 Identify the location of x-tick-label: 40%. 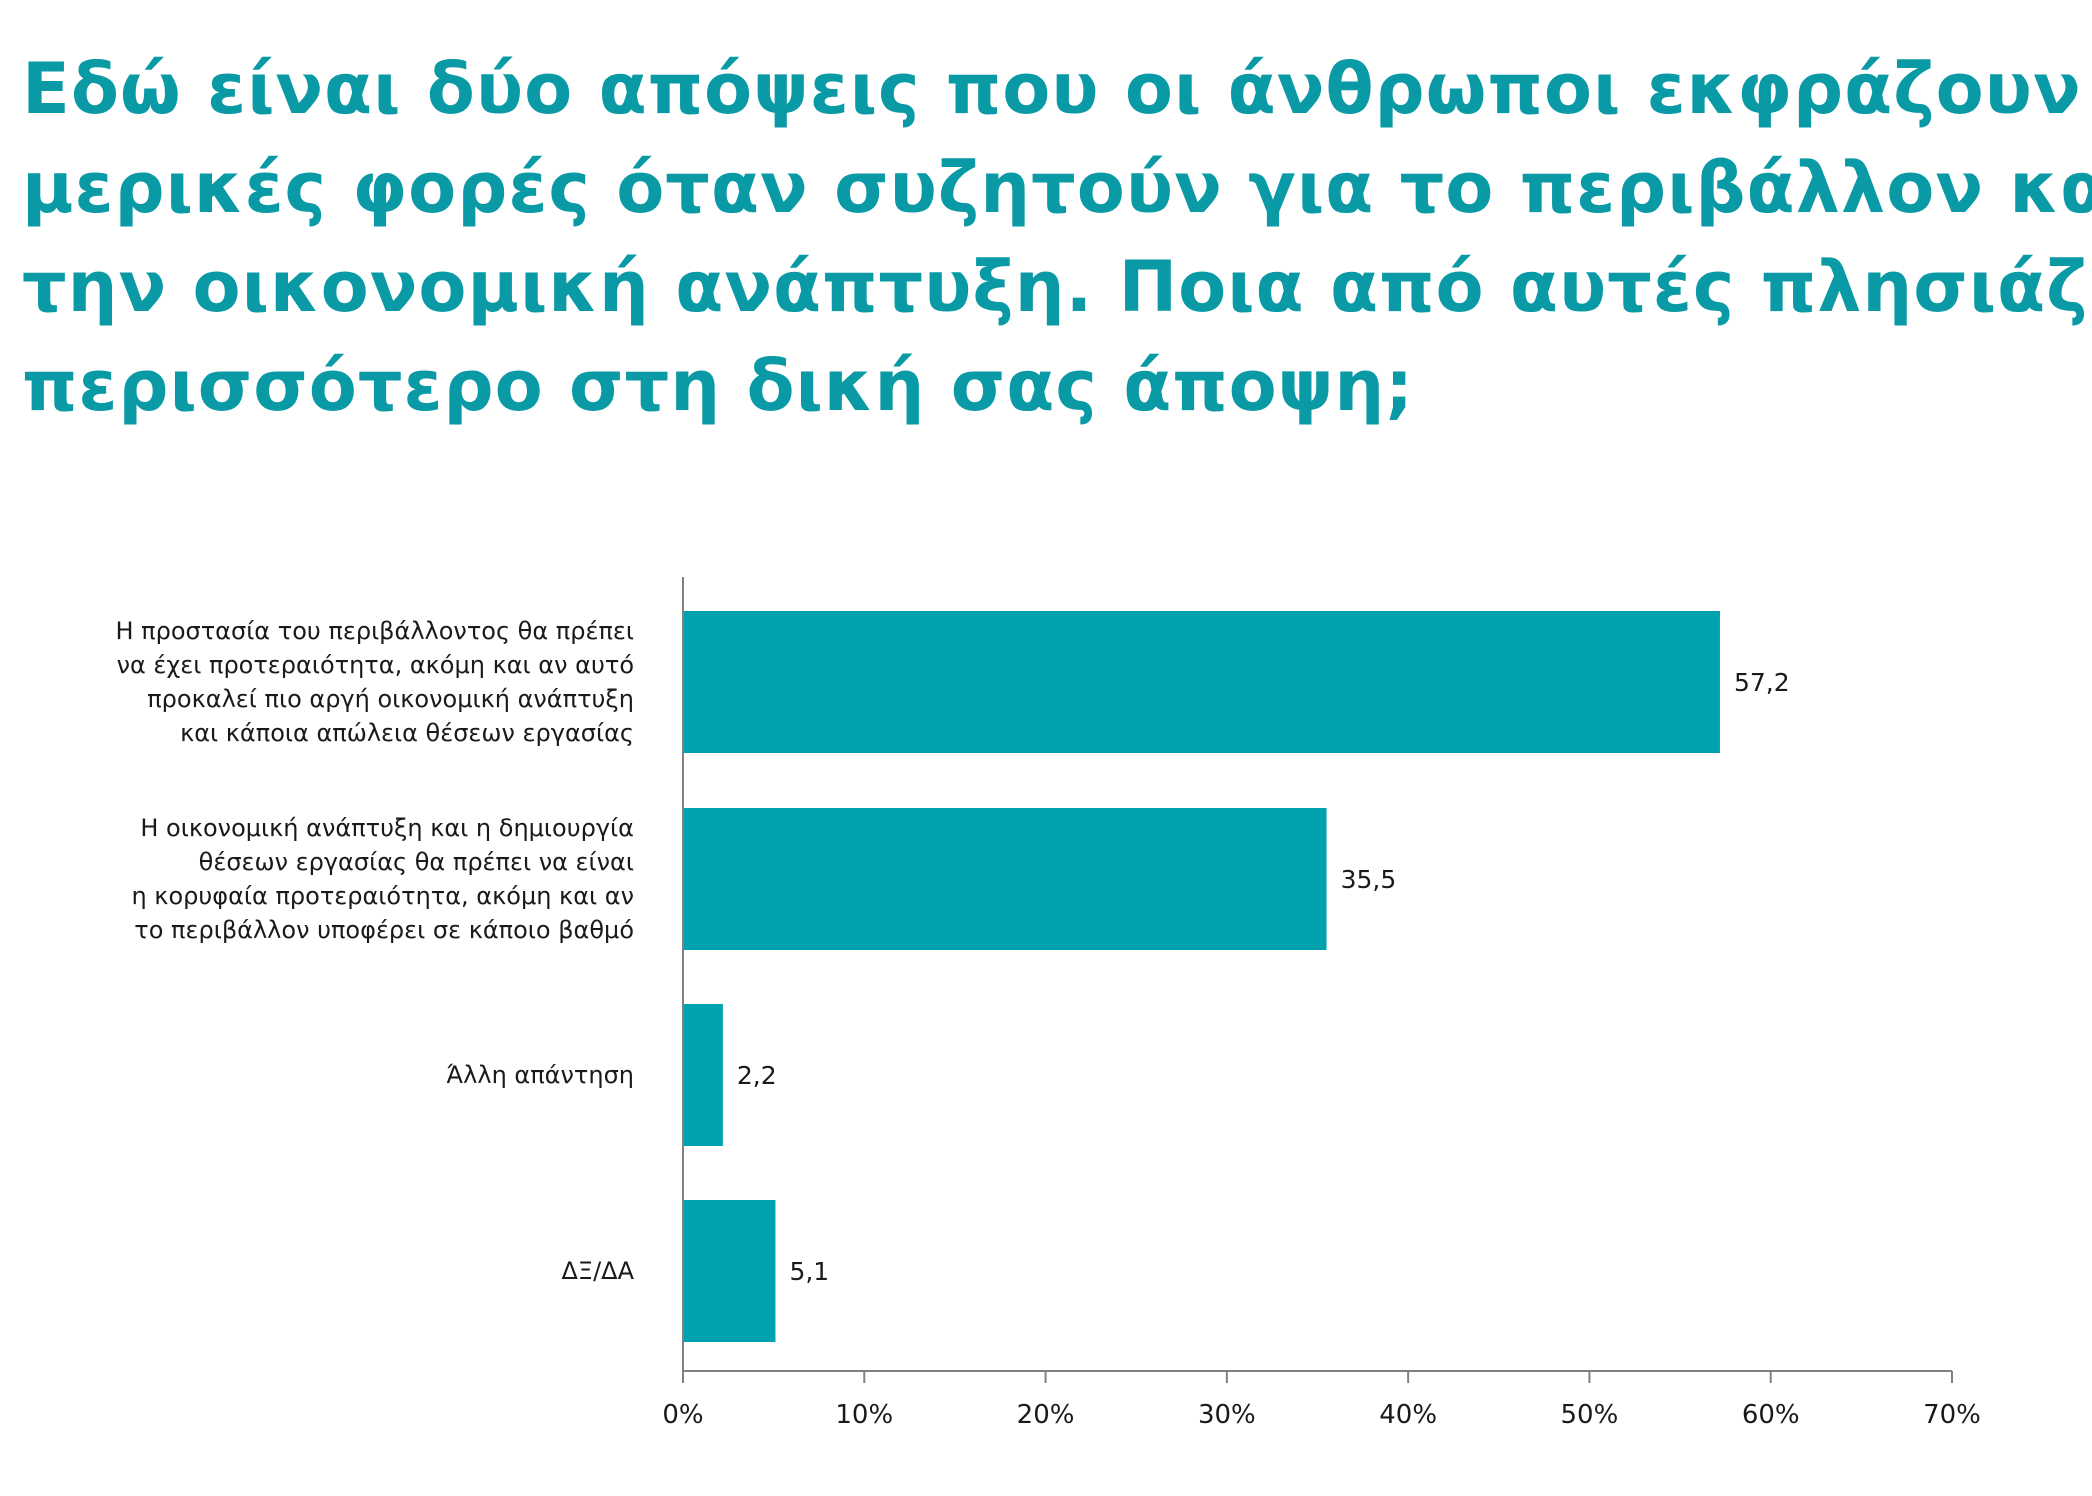
(1408, 1415).